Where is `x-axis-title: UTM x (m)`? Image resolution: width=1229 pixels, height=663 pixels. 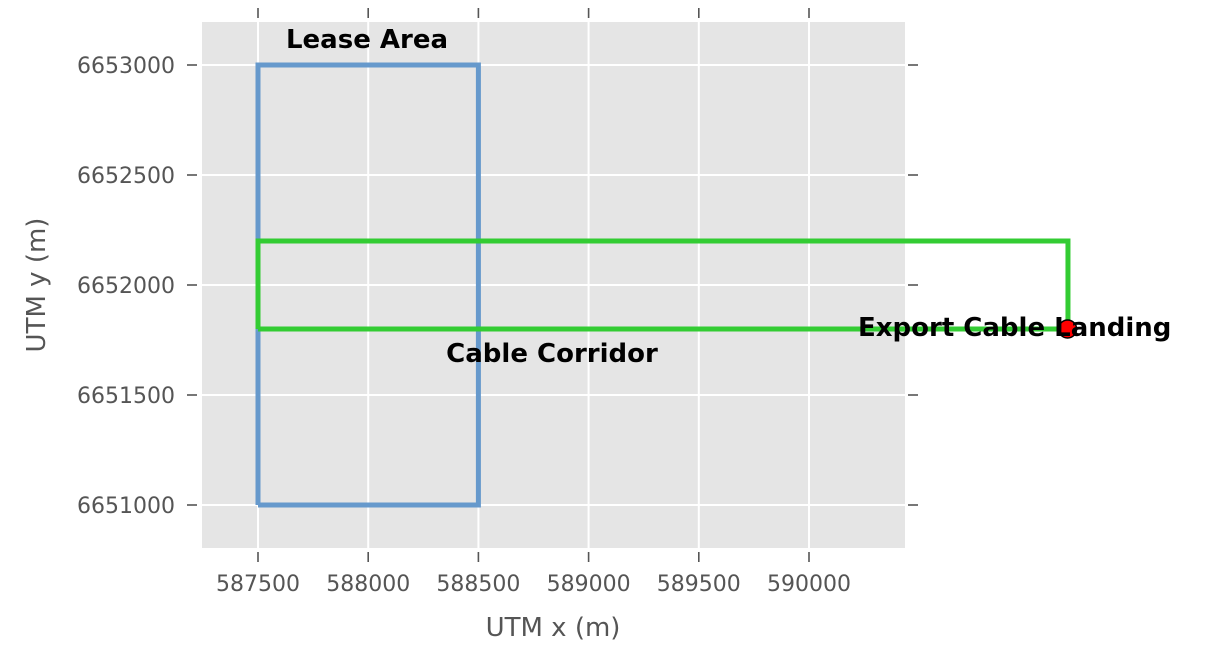 x-axis-title: UTM x (m) is located at coordinates (553, 628).